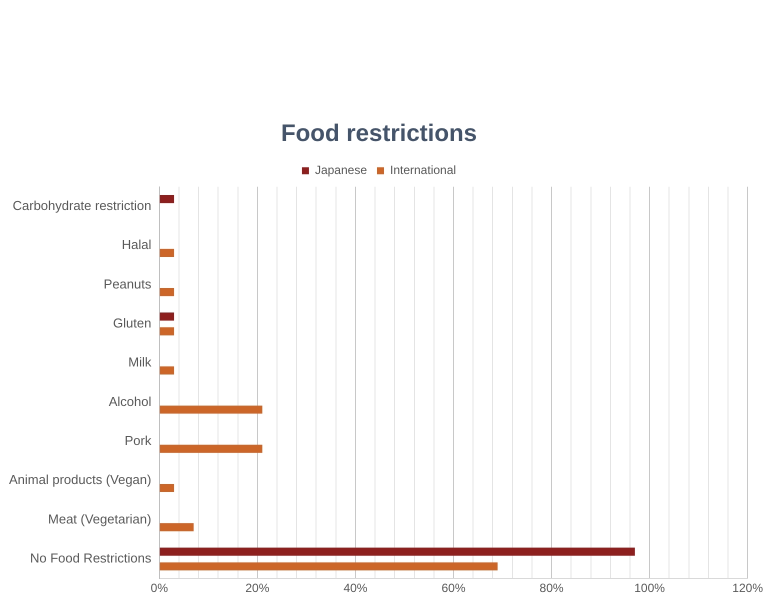 The image size is (766, 603). Describe the element at coordinates (137, 244) in the screenshot. I see `y-tick-label: Halal` at that location.